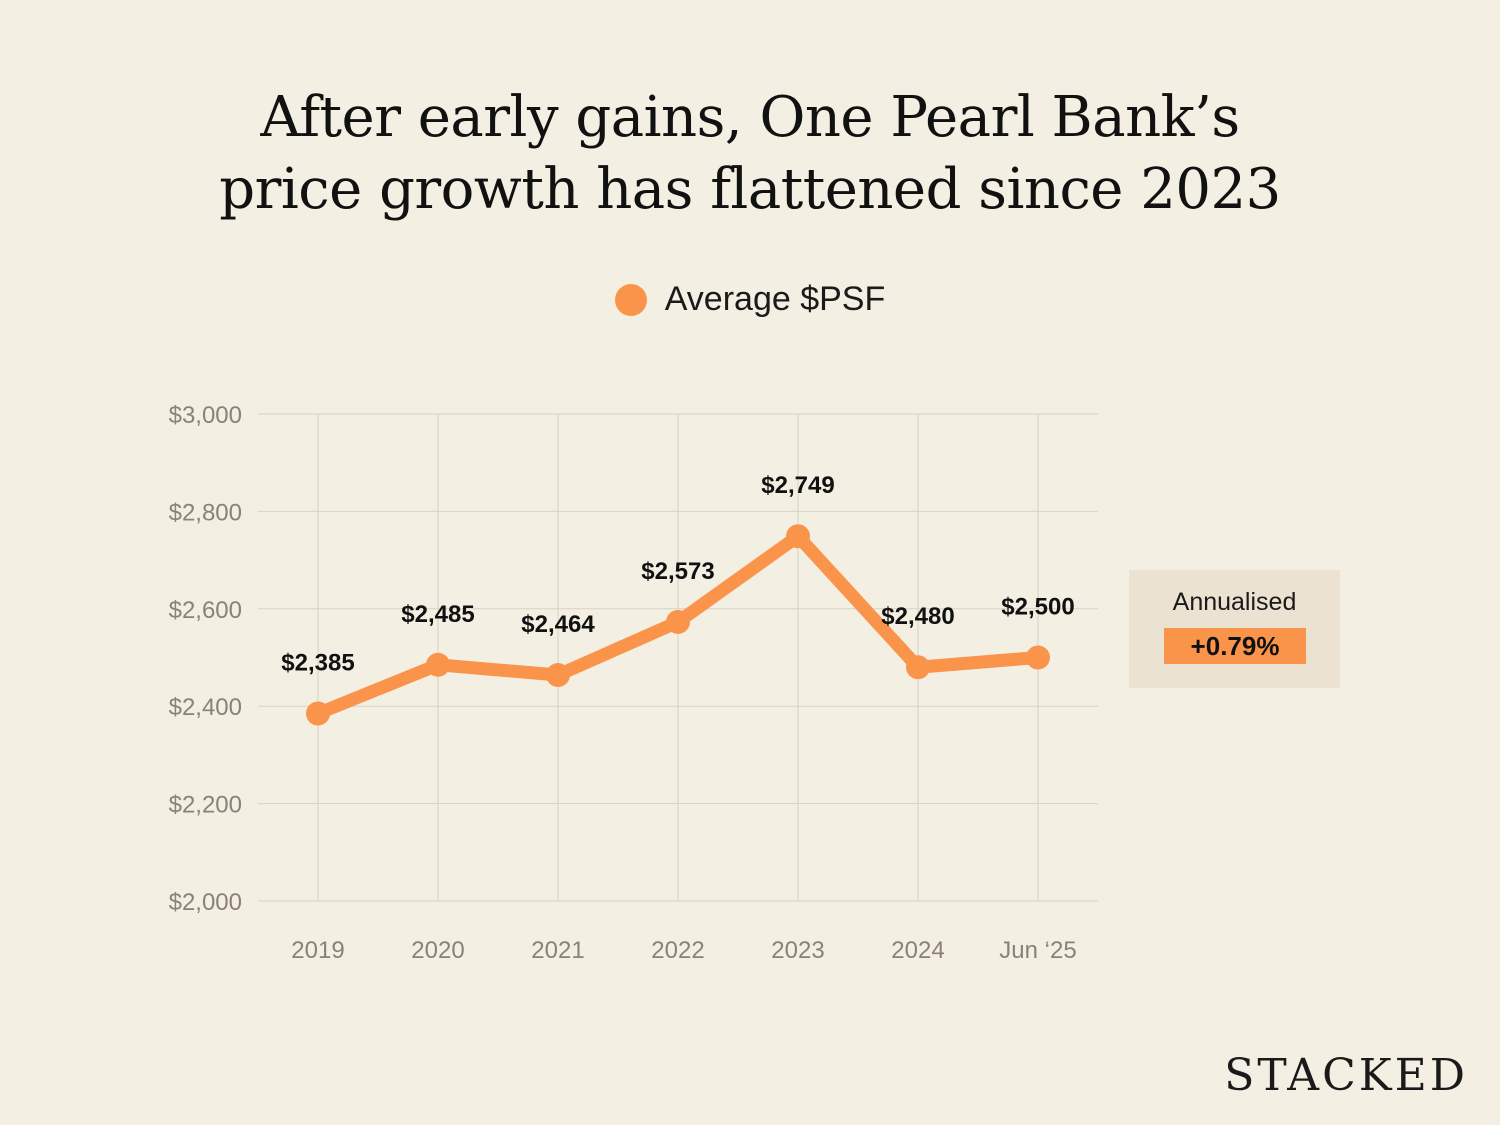  What do you see at coordinates (1234, 602) in the screenshot?
I see `annualised-label: Annualised` at bounding box center [1234, 602].